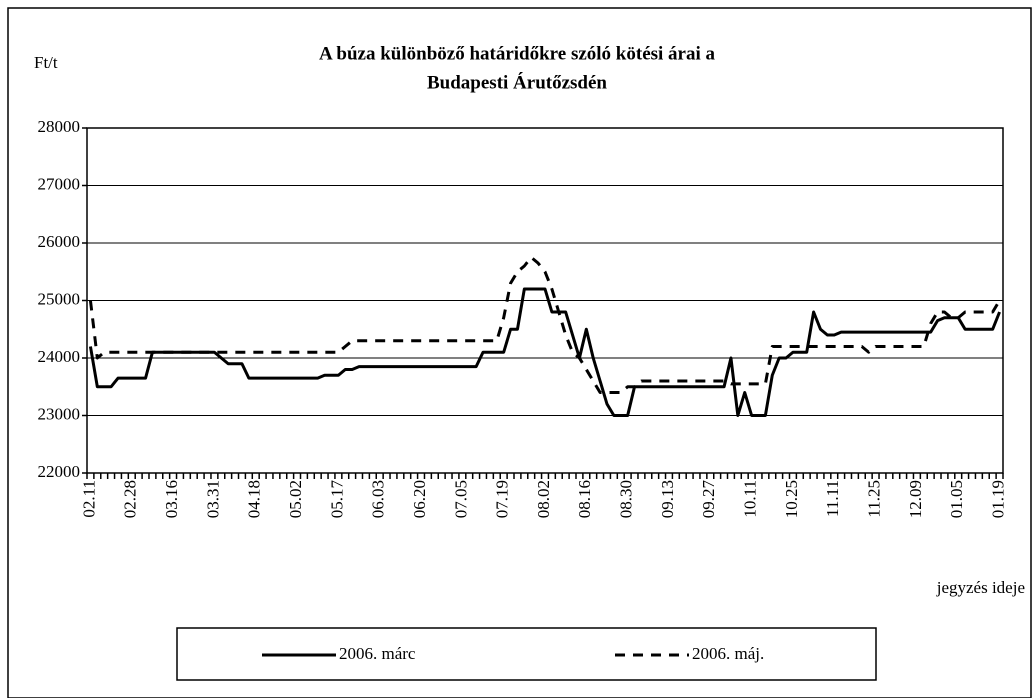  Describe the element at coordinates (584, 499) in the screenshot. I see `x-tick-label: 08.16` at that location.